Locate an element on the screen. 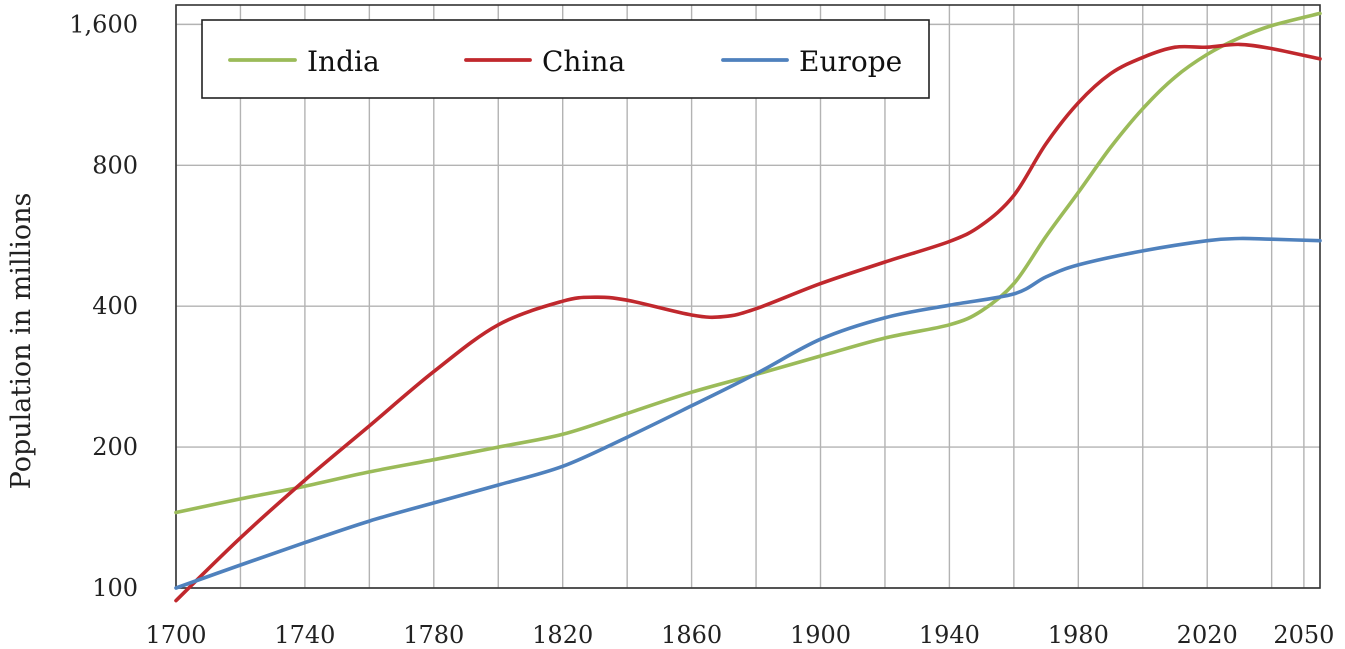  legend-box is located at coordinates (565, 59).